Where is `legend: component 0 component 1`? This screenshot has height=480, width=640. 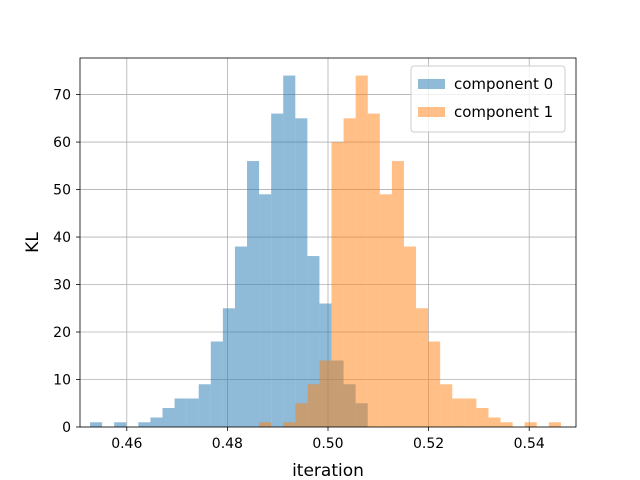
legend: component 0 component 1 is located at coordinates (488, 99).